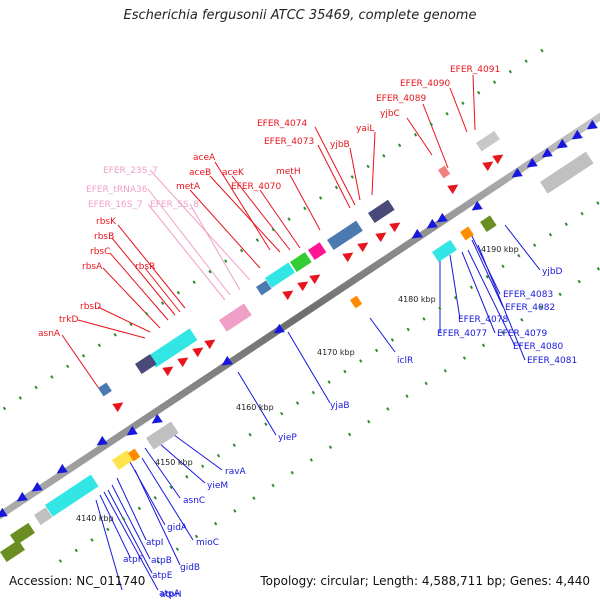 The image size is (600, 600). I want to click on gene-label: yjbD, so click(552, 272).